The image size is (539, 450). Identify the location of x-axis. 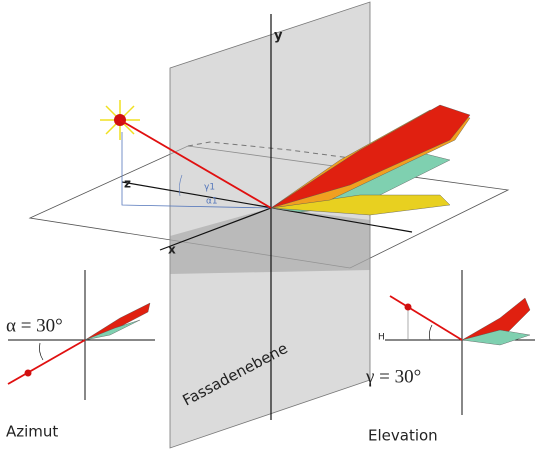
(215, 229).